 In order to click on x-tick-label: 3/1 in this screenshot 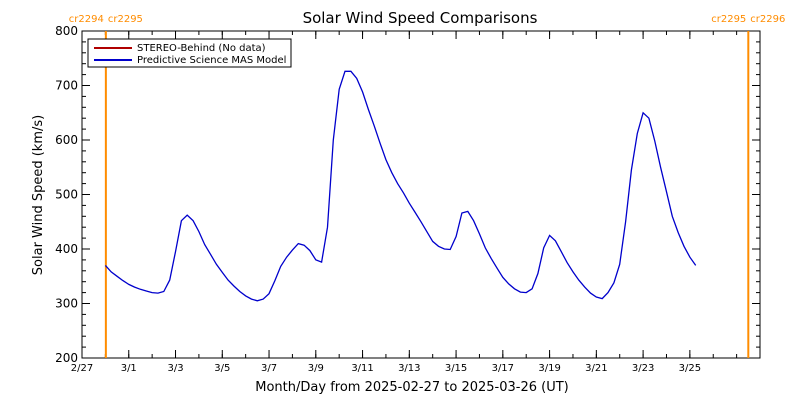, I will do `click(129, 368)`.